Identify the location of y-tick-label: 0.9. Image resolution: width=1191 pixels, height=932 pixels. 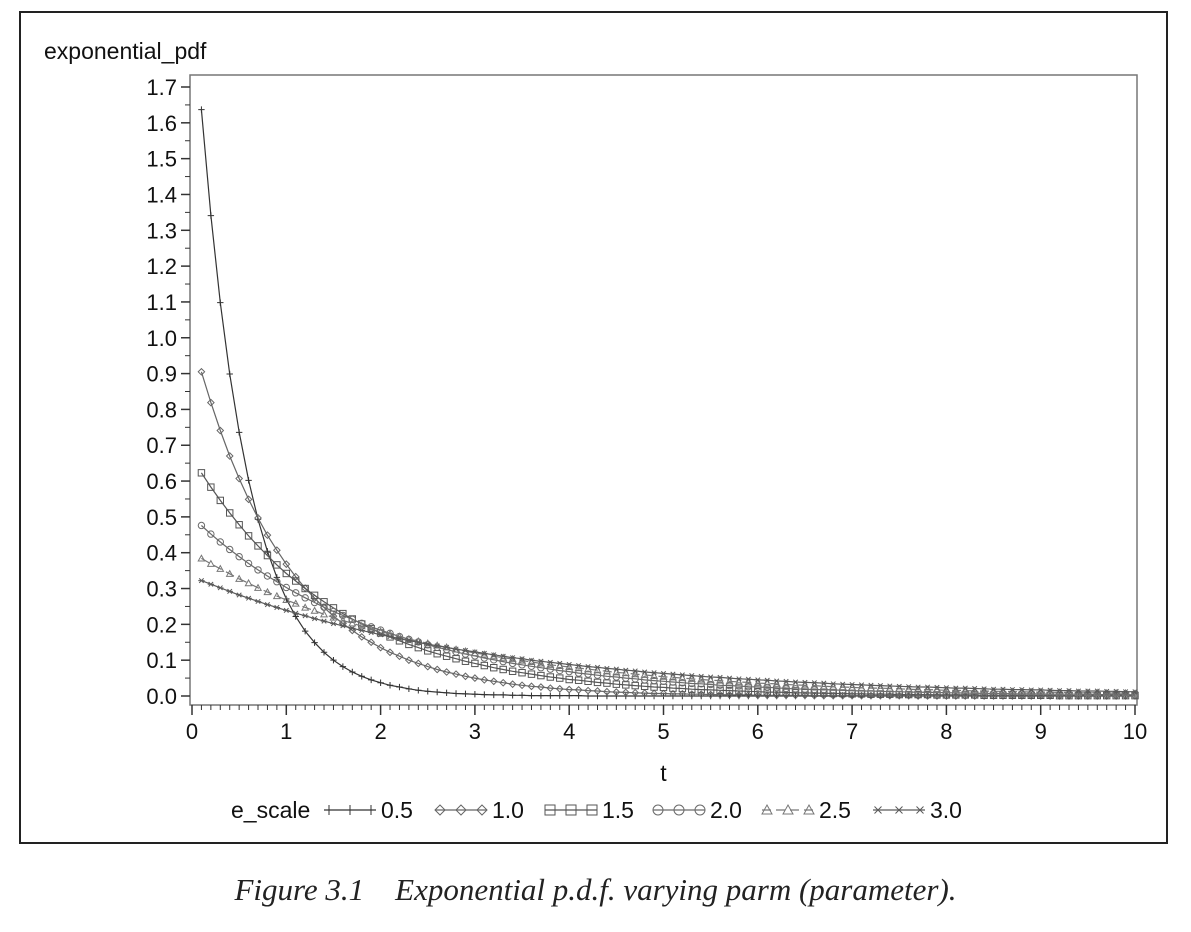
(161, 374).